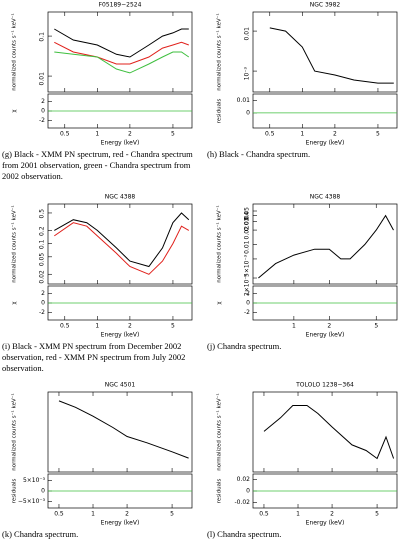  Describe the element at coordinates (244, 100) in the screenshot. I see `residual-tick-label: 0.01` at that location.